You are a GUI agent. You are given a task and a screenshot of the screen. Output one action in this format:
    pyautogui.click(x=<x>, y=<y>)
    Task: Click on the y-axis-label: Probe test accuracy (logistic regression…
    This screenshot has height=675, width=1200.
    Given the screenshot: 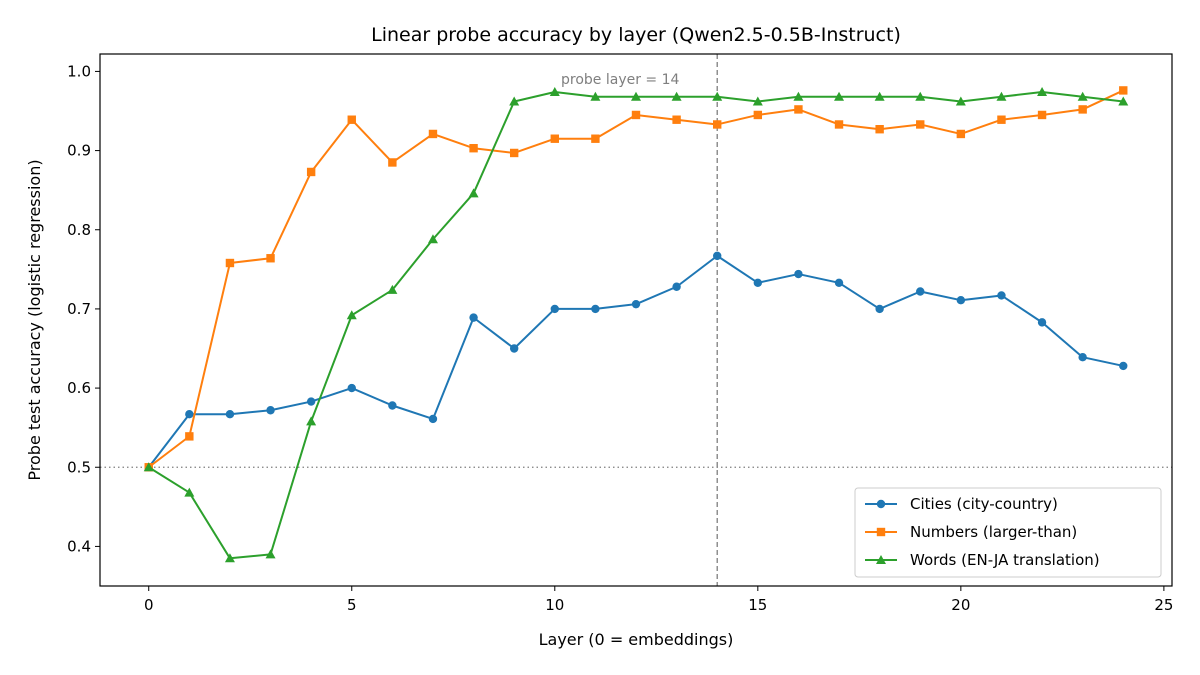 What is the action you would take?
    pyautogui.click(x=34, y=319)
    